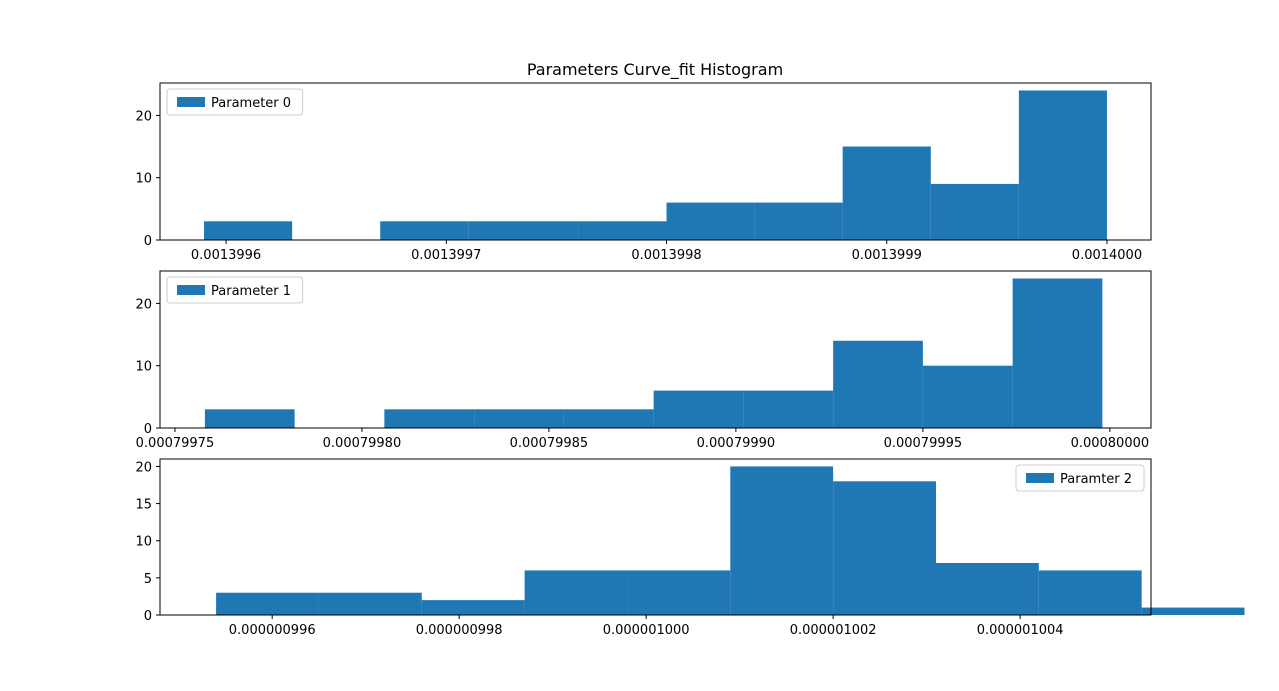 Image resolution: width=1279 pixels, height=691 pixels. Describe the element at coordinates (175, 443) in the screenshot. I see `x-tick-label: 0.00079975` at that location.